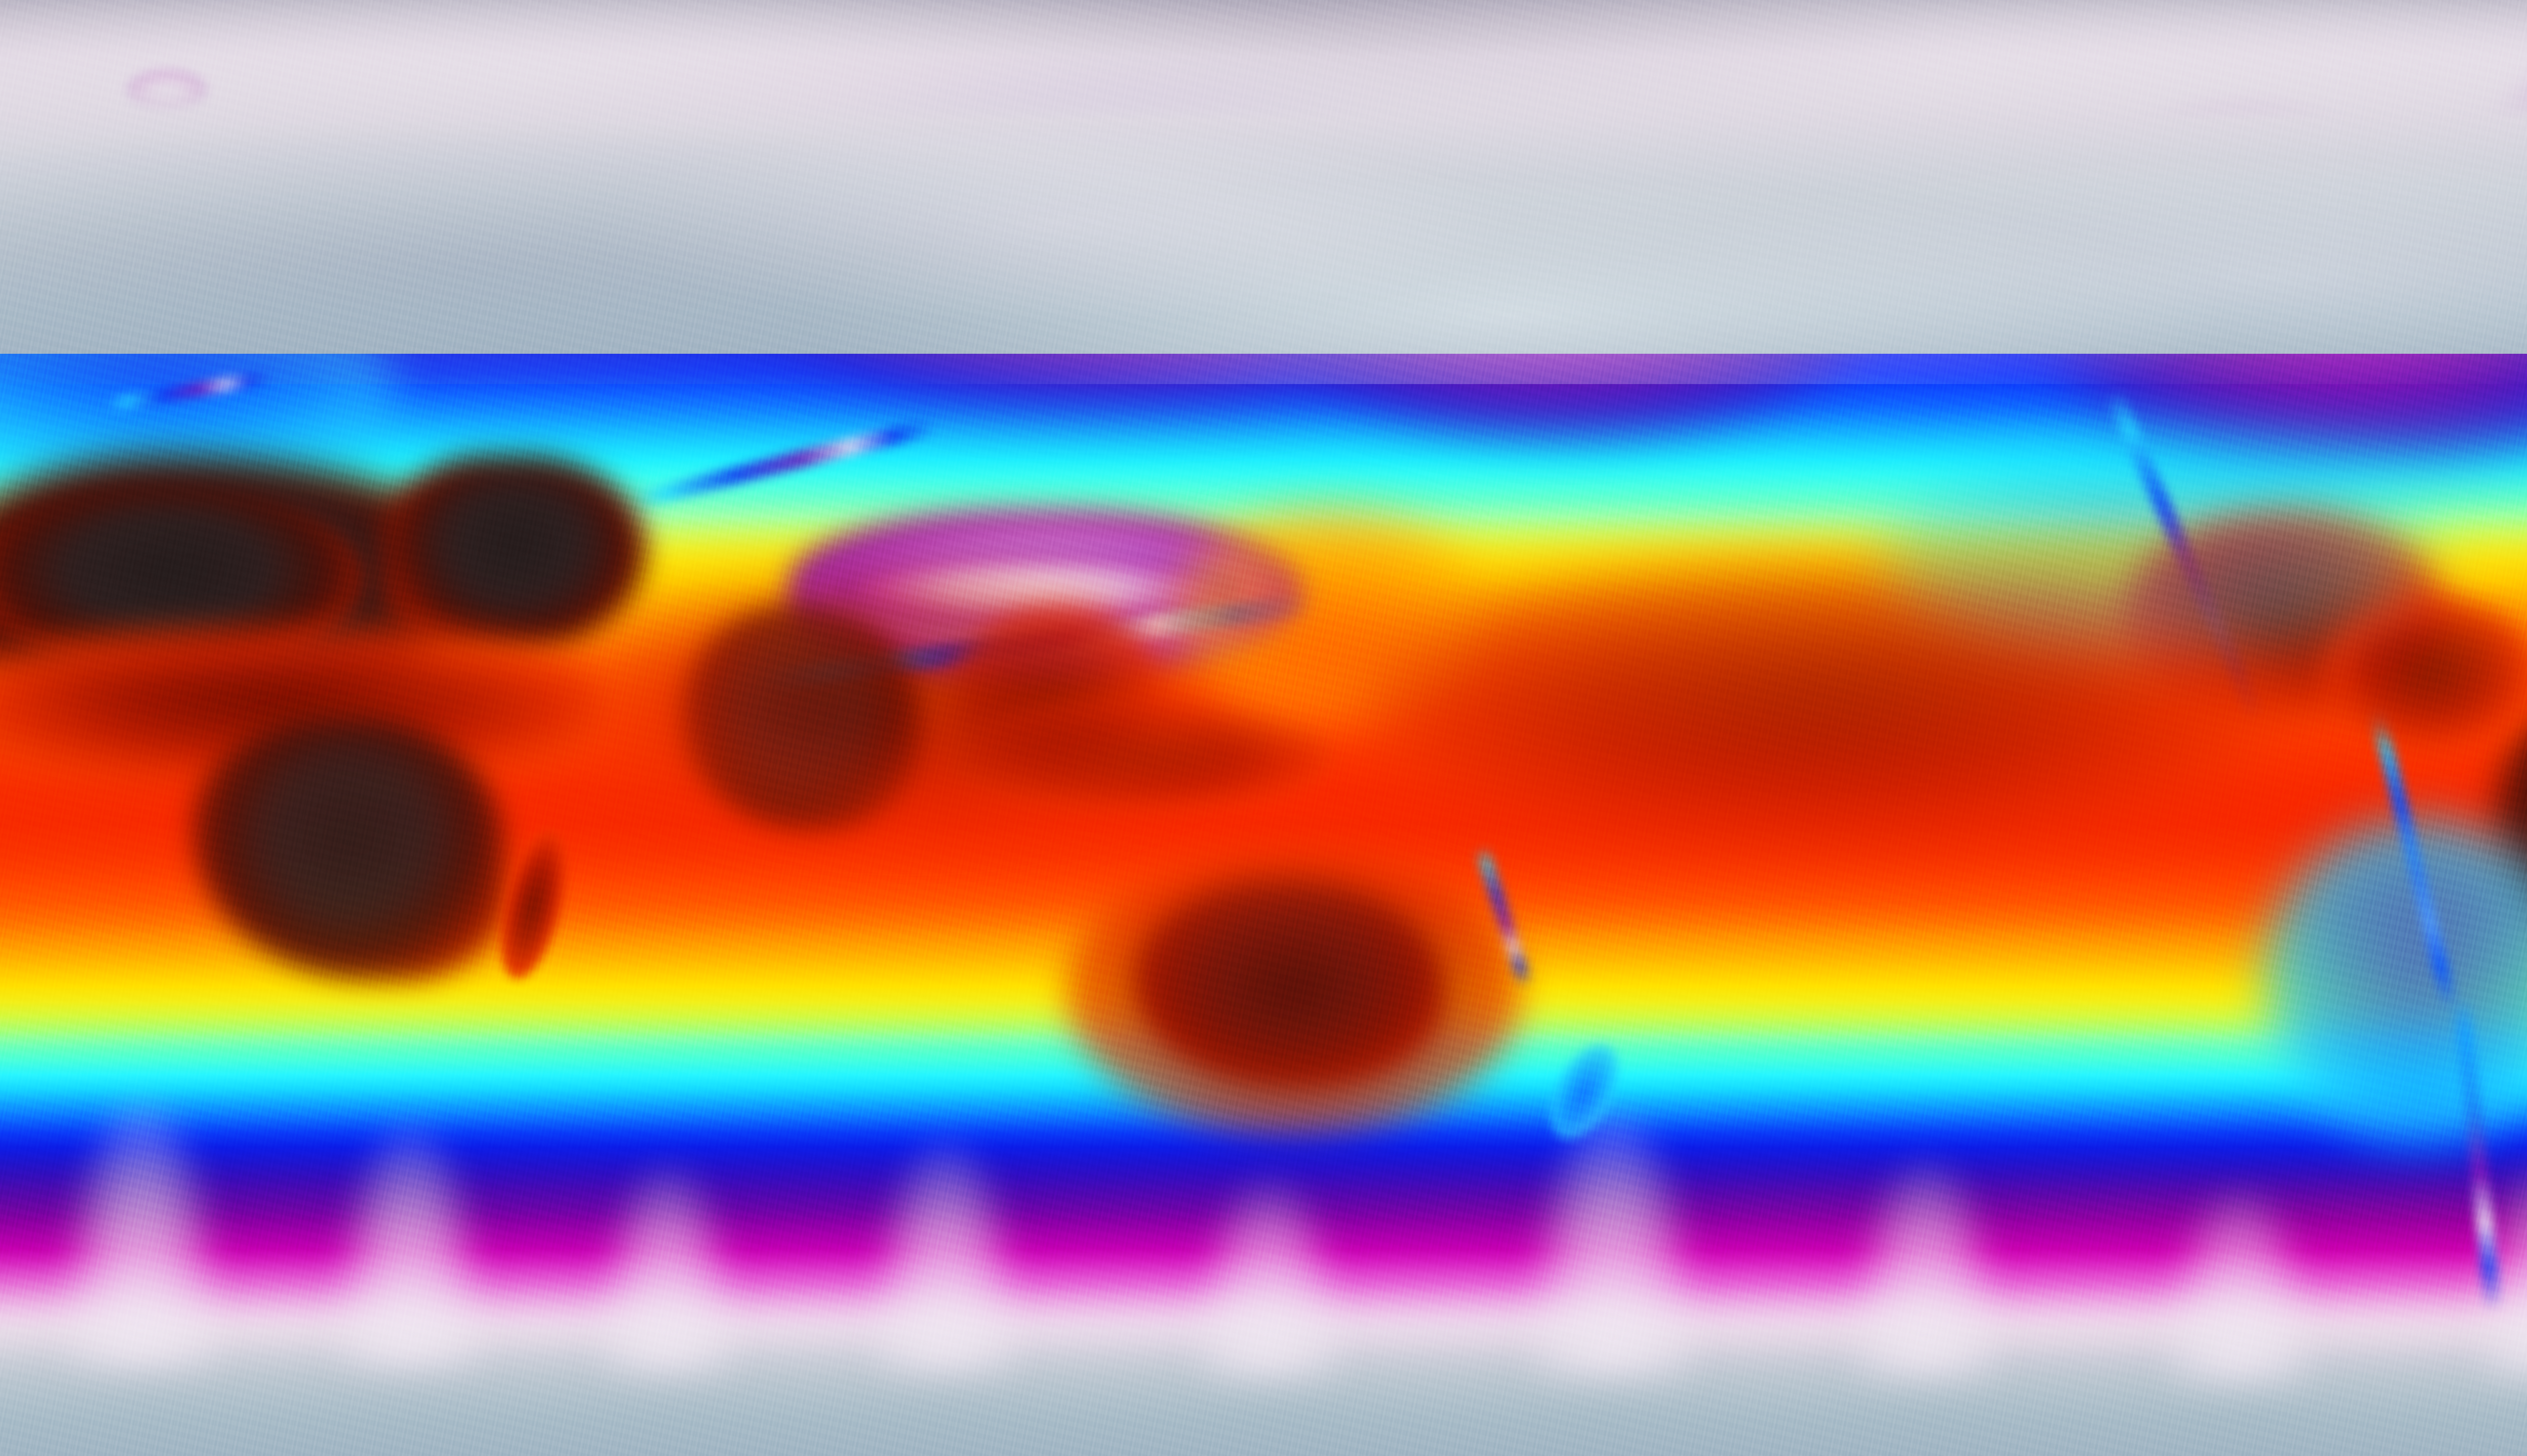  I want to click on svalbard-ice, so click(166, 91).